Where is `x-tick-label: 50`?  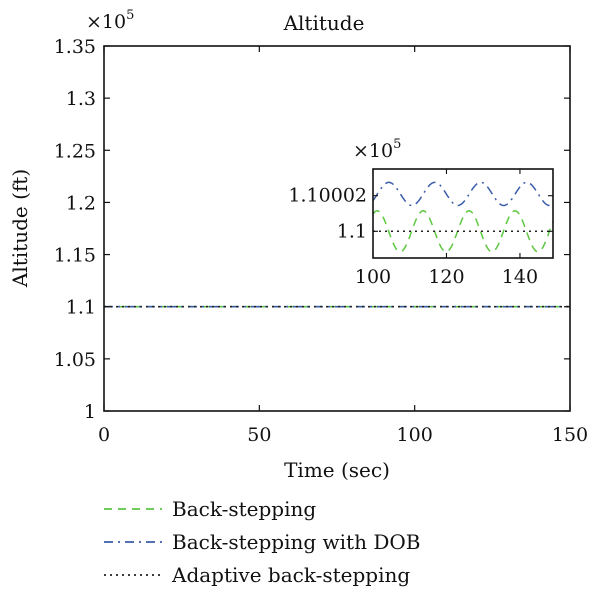
x-tick-label: 50 is located at coordinates (259, 435).